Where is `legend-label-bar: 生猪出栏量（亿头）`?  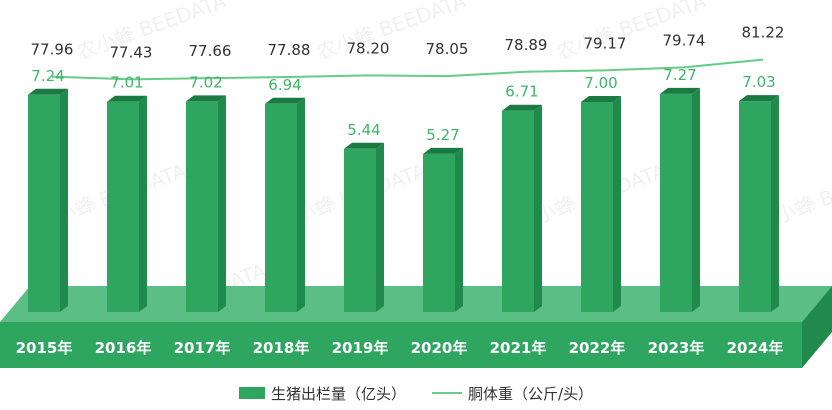 legend-label-bar: 生猪出栏量（亿头） is located at coordinates (338, 393).